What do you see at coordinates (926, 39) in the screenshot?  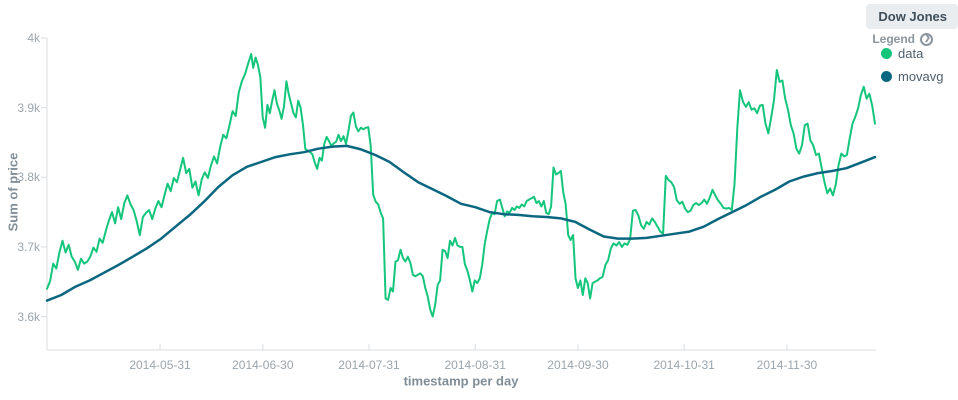 I see `legend-toggle-icon` at bounding box center [926, 39].